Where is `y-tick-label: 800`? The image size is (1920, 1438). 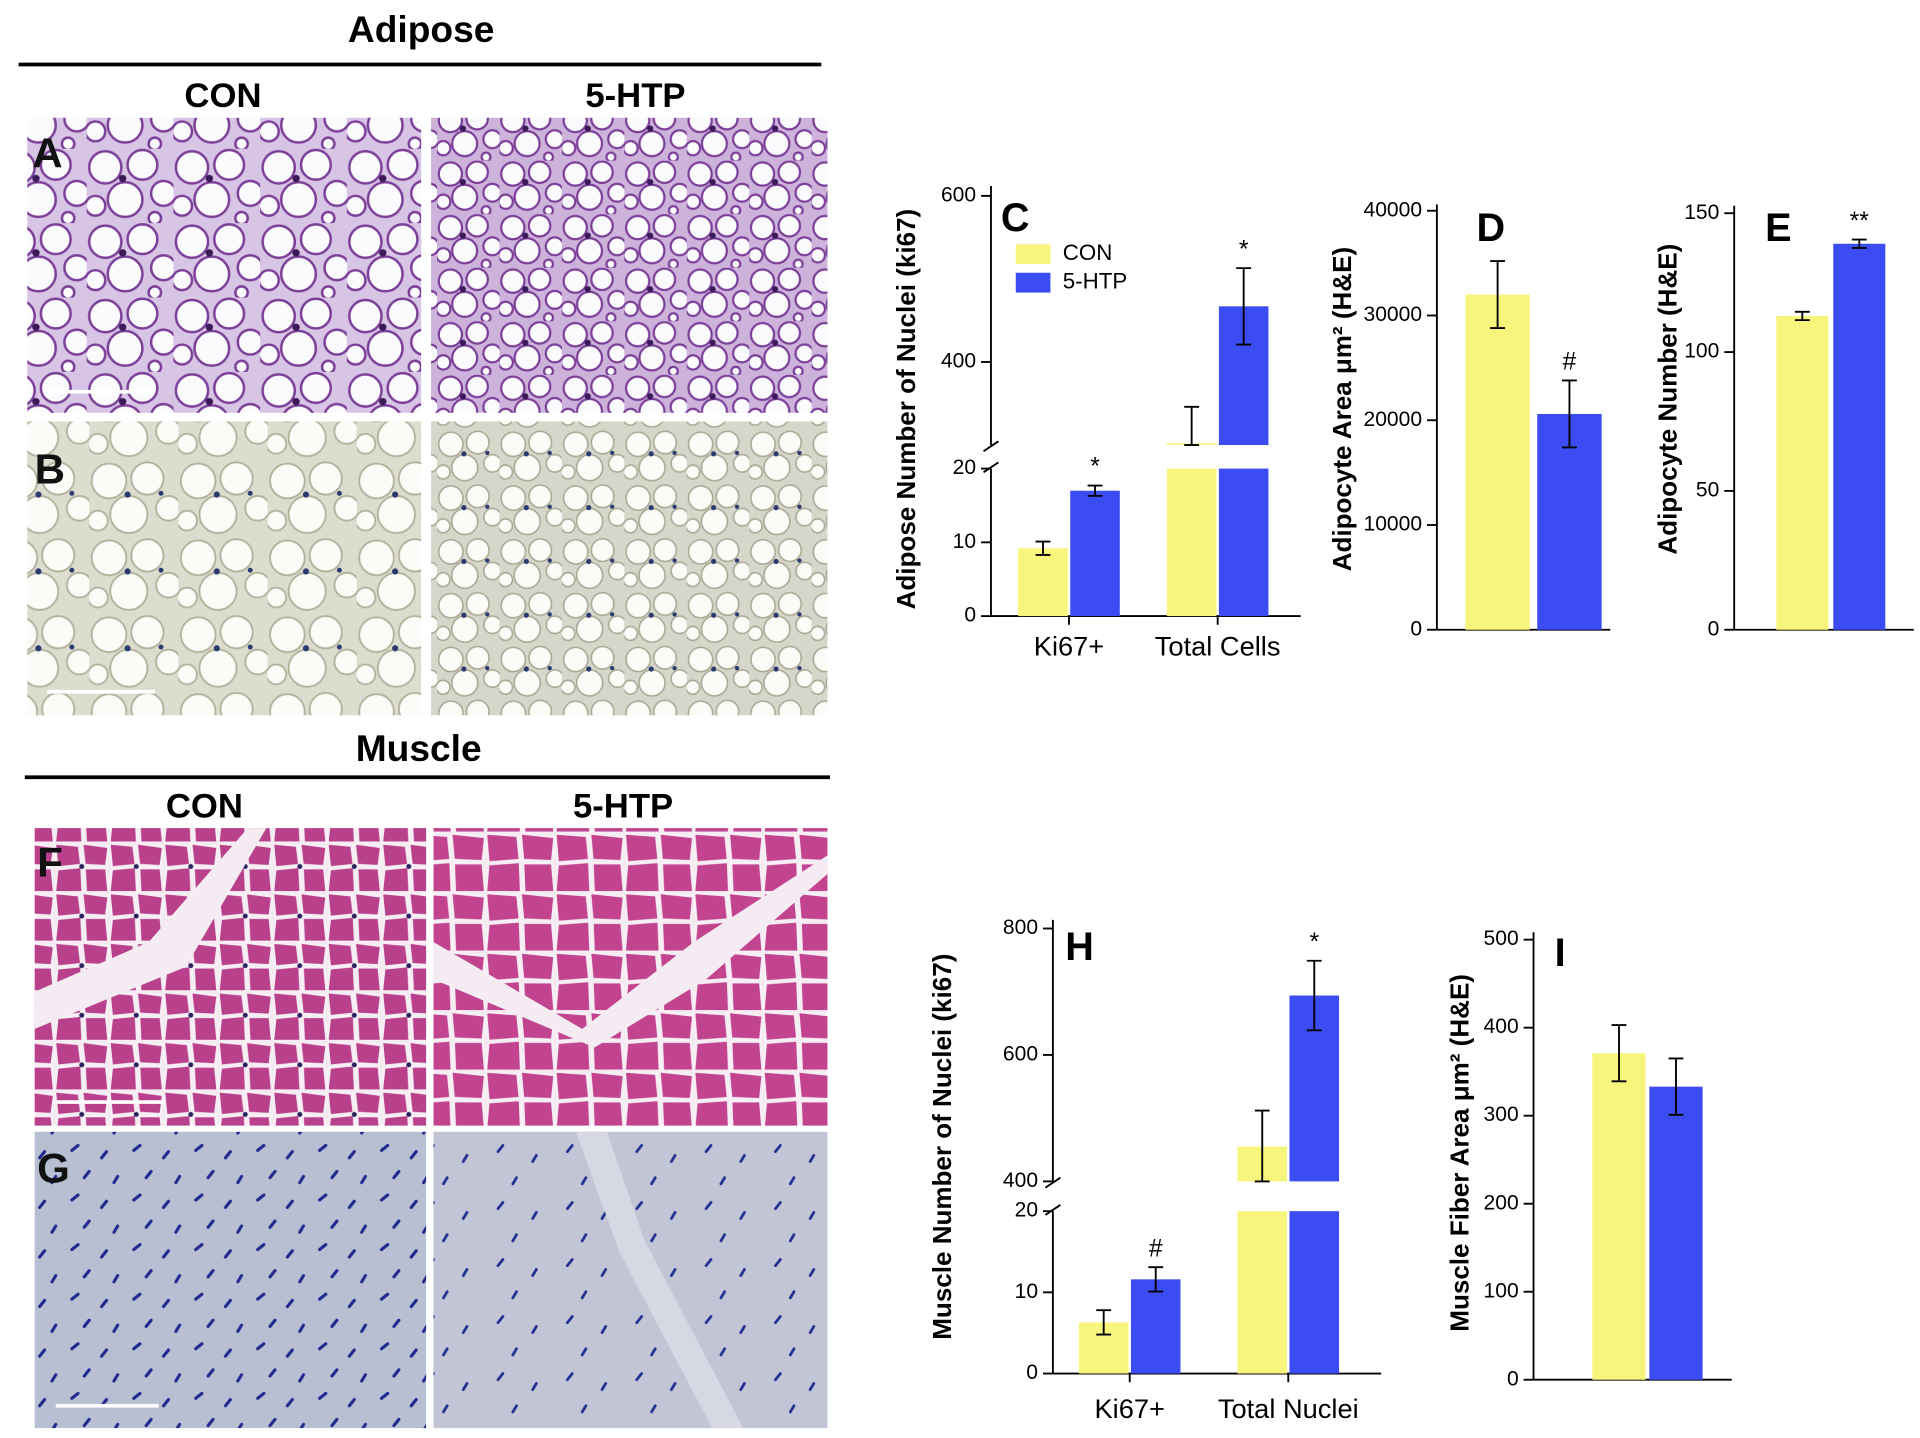
y-tick-label: 800 is located at coordinates (1020, 927).